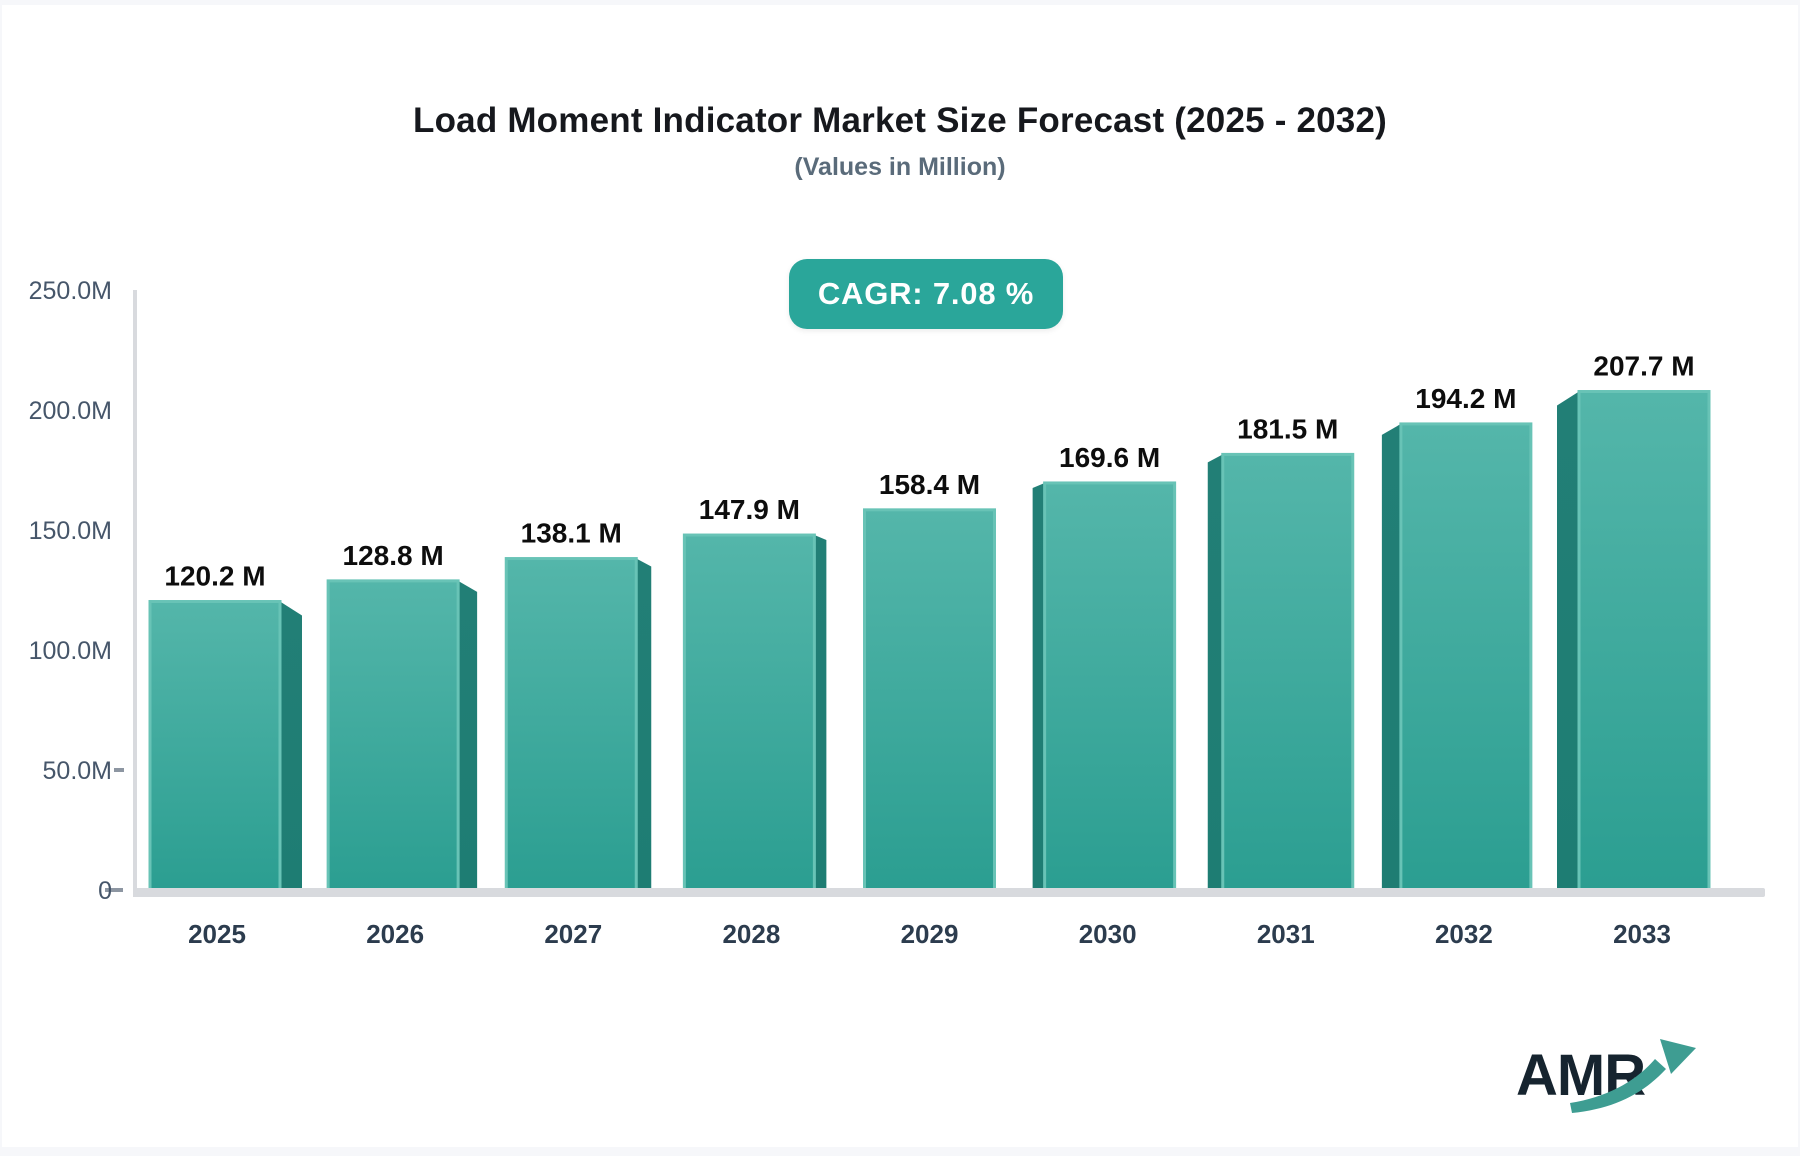 The width and height of the screenshot is (1800, 1156). I want to click on y-tick-label-150.0M: 150.0M, so click(70, 531).